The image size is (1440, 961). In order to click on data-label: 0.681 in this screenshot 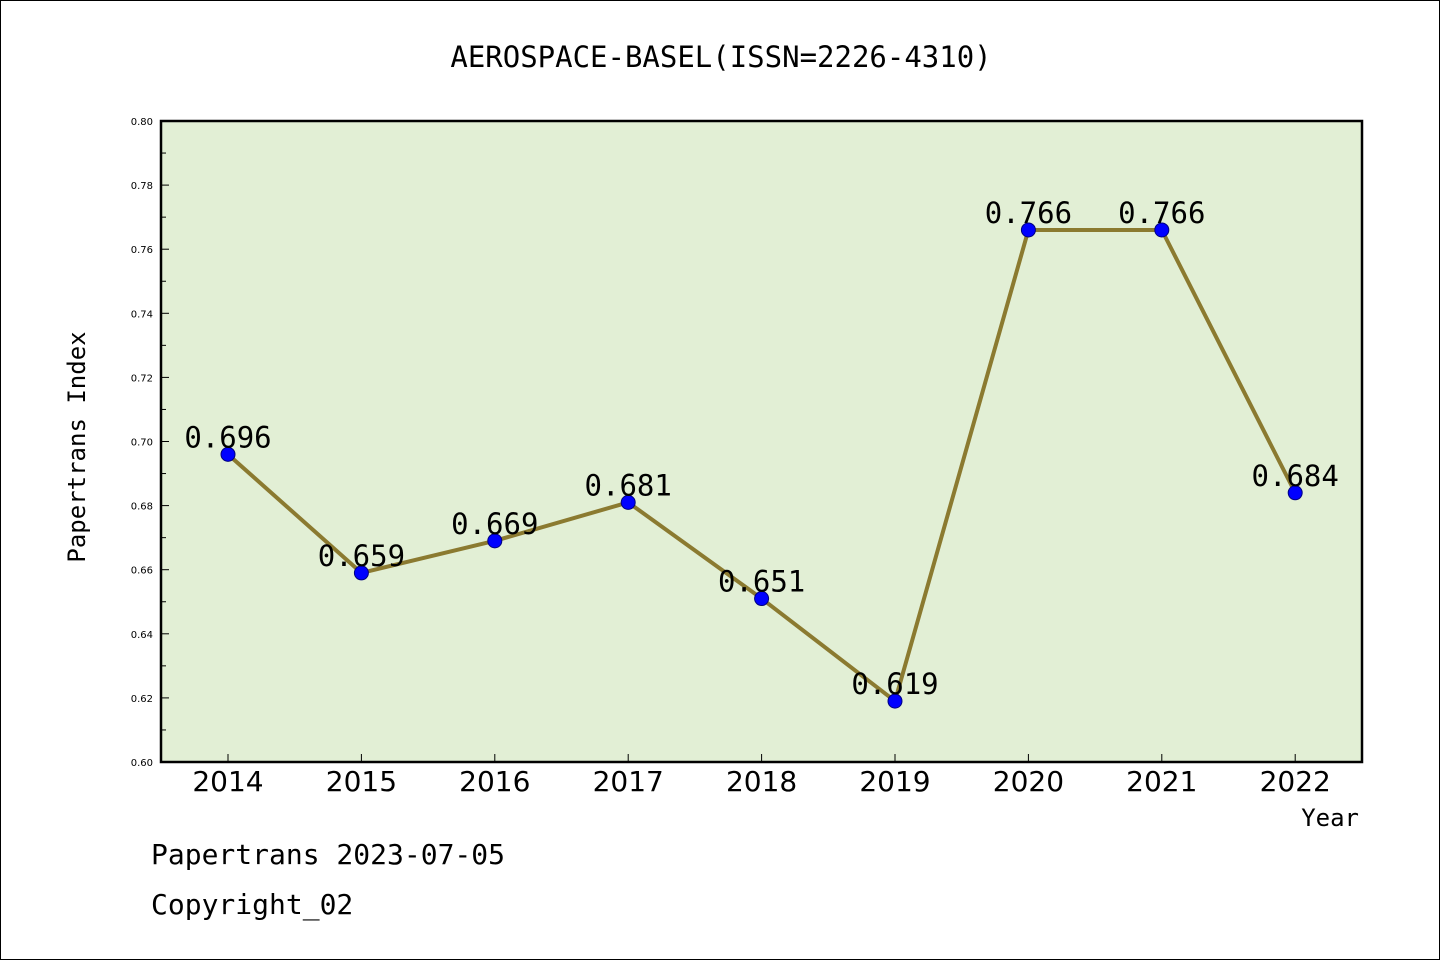, I will do `click(628, 485)`.